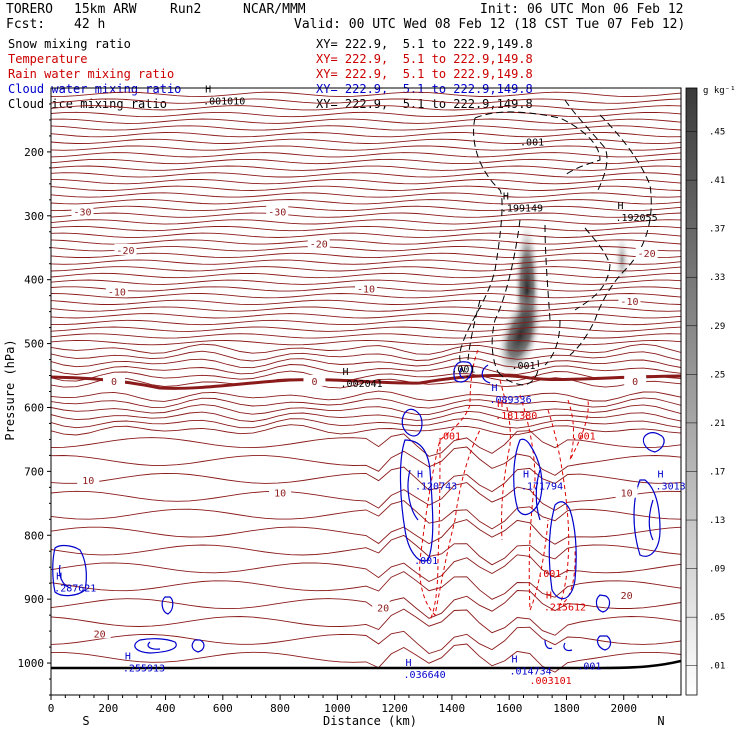  Describe the element at coordinates (85, 721) in the screenshot. I see `south-label: S` at that location.